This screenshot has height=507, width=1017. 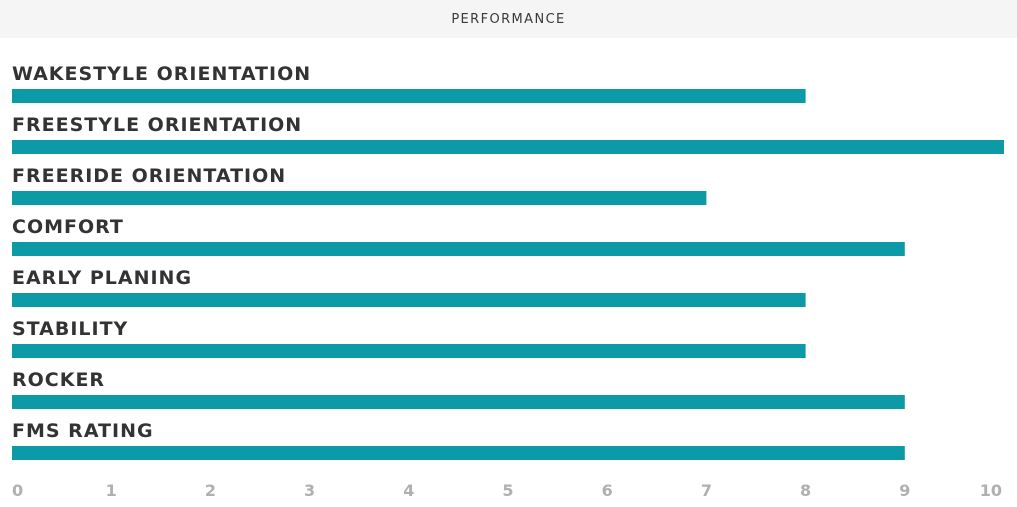 I want to click on x-tick-label: 7, so click(x=706, y=490).